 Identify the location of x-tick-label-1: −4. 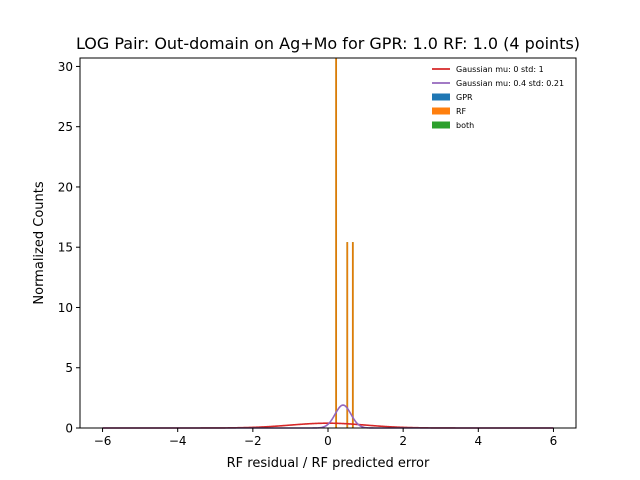
(178, 441).